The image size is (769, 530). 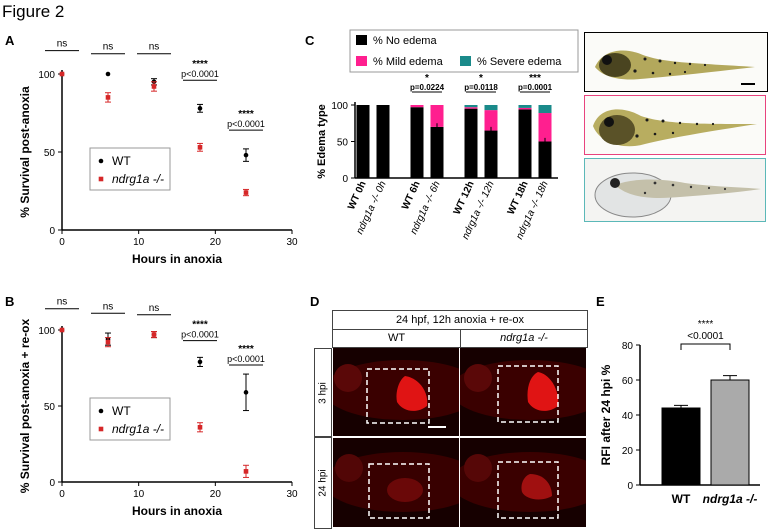 What do you see at coordinates (396, 338) in the screenshot?
I see `panel-d-column-wt: WT` at bounding box center [396, 338].